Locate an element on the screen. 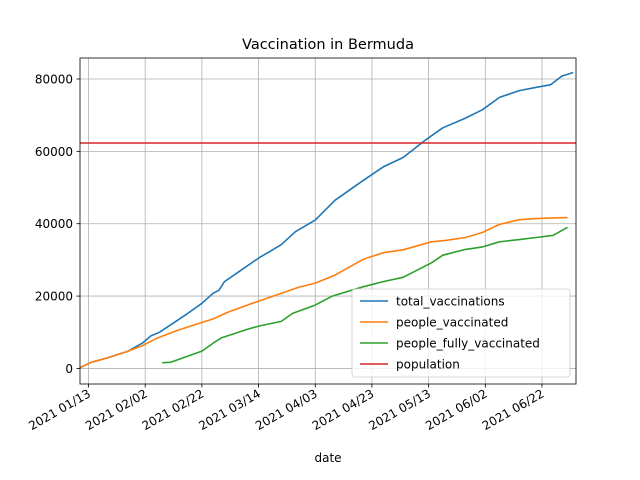 This screenshot has width=640, height=480. legend-box is located at coordinates (461, 333).